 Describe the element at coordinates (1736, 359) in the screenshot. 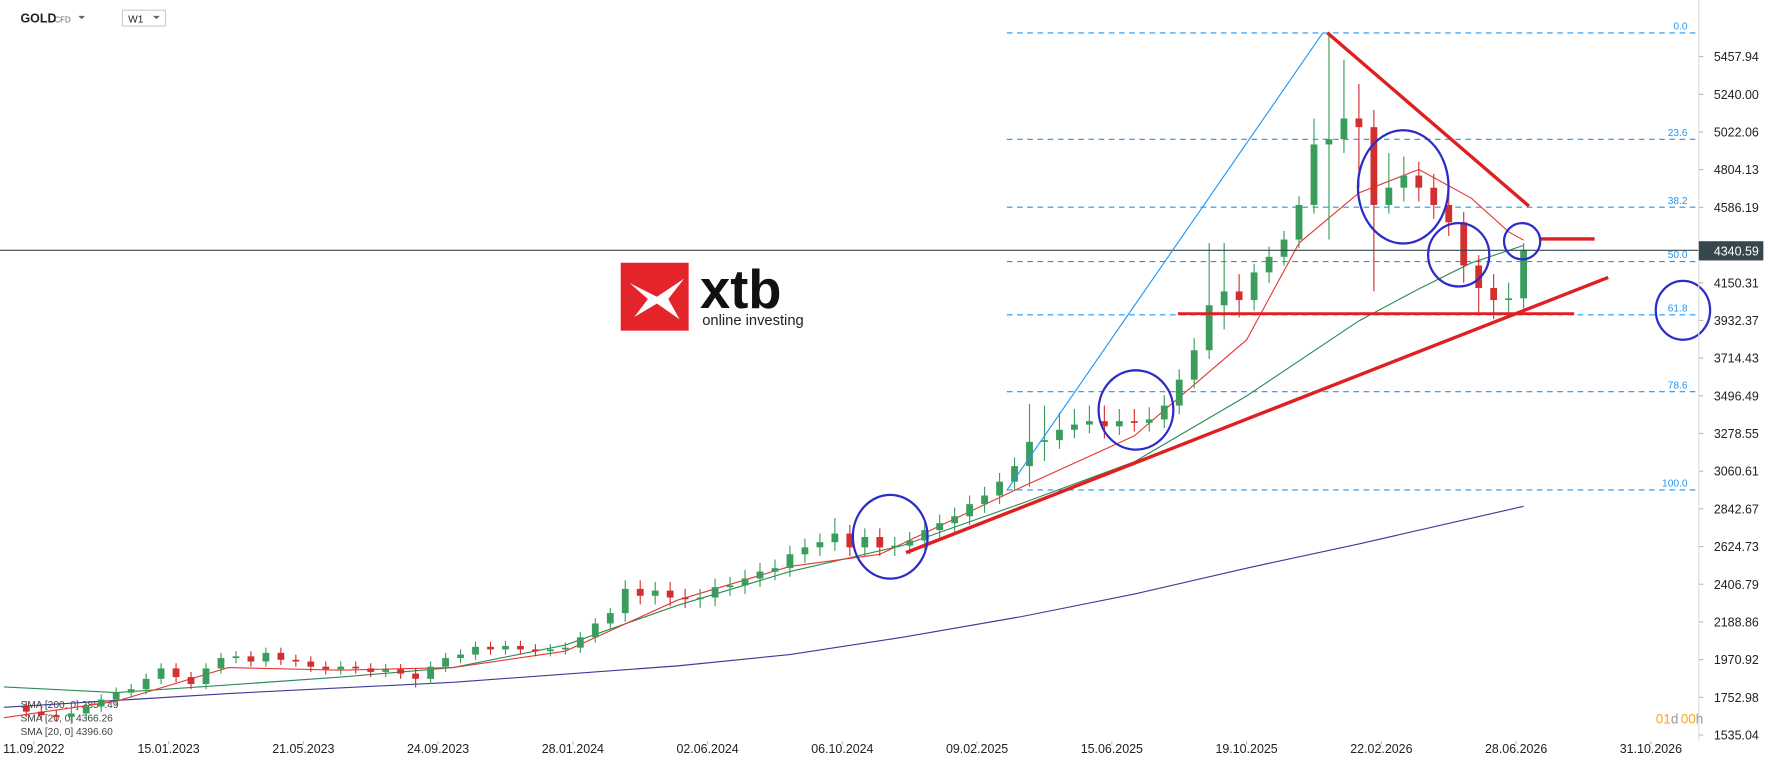

I see `y-tick-label: 3714.43` at that location.